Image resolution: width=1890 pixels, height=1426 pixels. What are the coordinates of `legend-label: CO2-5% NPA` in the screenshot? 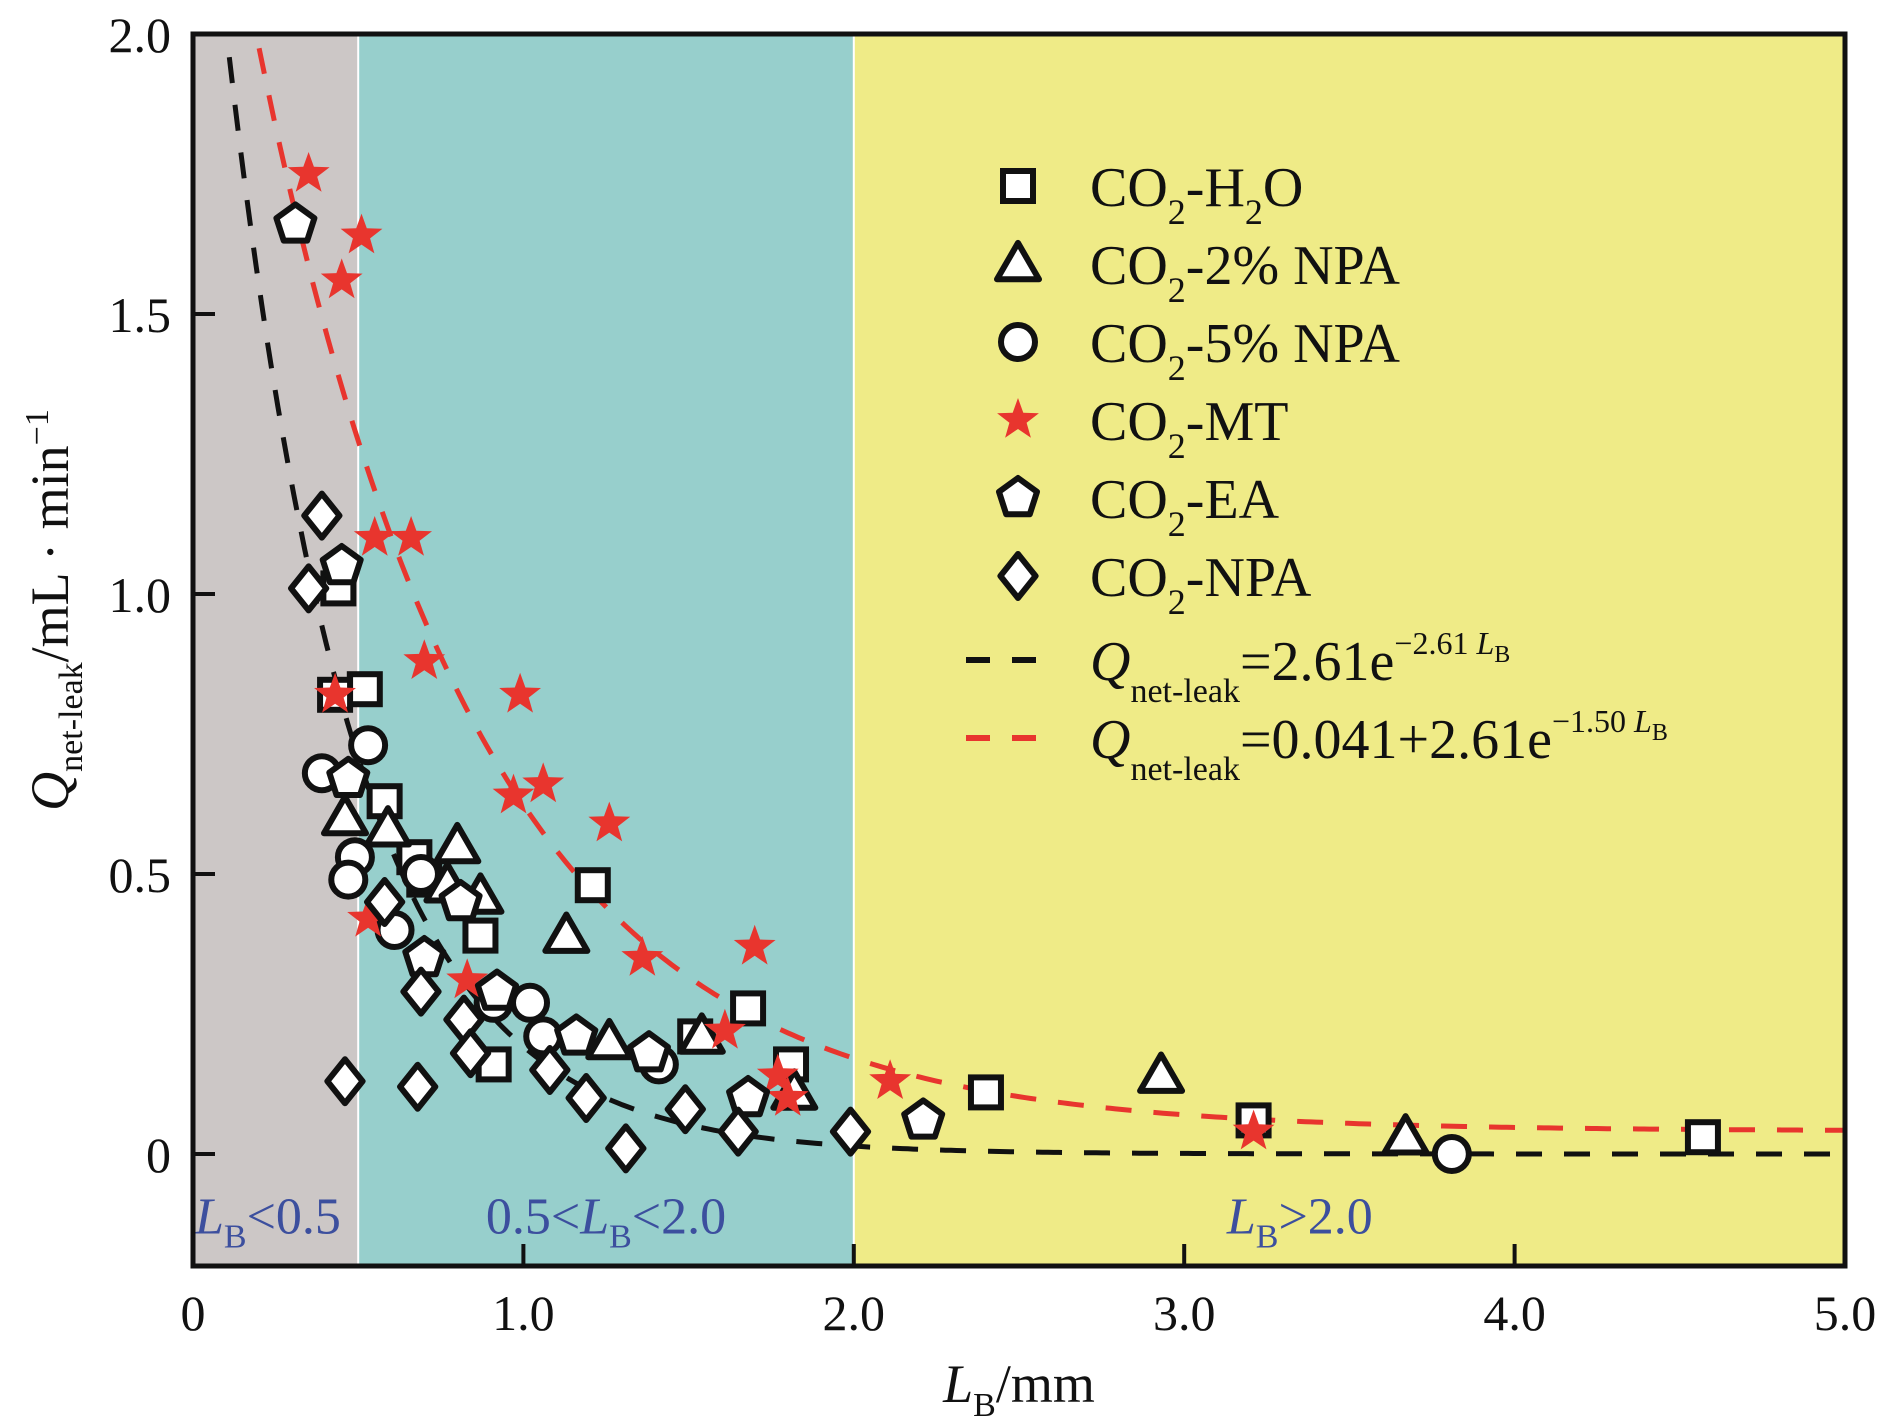 It's located at (1245, 350).